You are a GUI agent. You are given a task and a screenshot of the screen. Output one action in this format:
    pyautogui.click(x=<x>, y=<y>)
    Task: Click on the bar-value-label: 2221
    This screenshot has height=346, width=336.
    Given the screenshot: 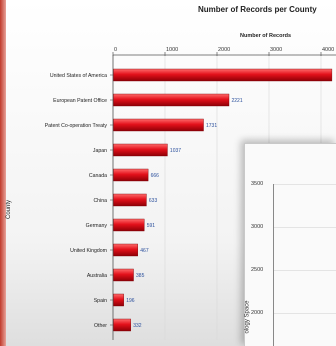 What is the action you would take?
    pyautogui.click(x=236, y=101)
    